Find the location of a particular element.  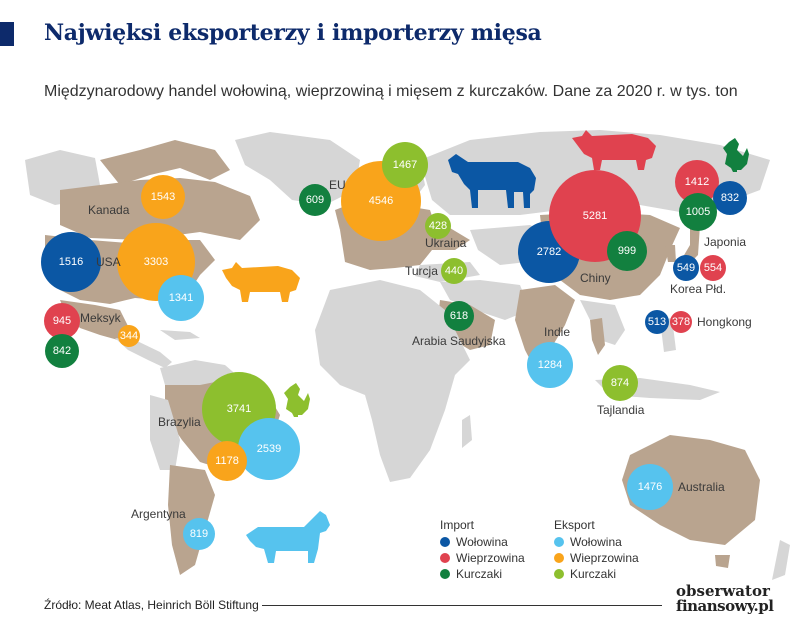

country-label: Arabia Saudyjska is located at coordinates (459, 341).